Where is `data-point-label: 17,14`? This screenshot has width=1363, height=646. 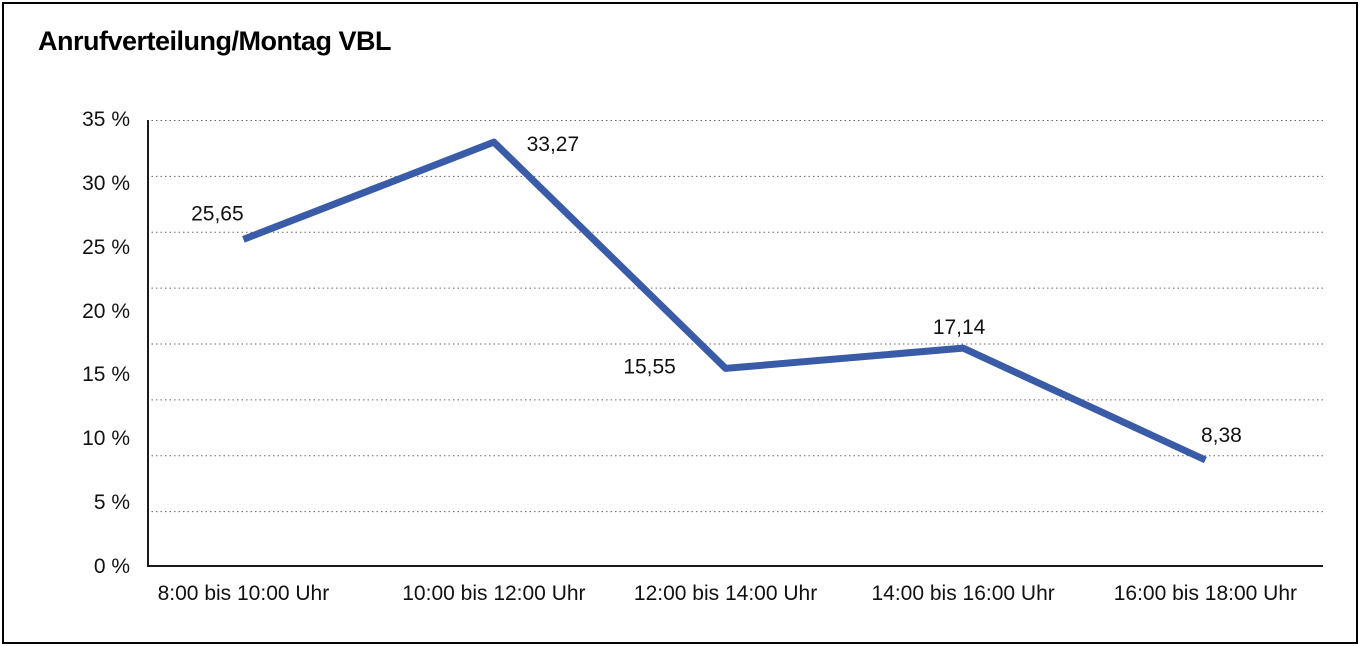
data-point-label: 17,14 is located at coordinates (959, 327).